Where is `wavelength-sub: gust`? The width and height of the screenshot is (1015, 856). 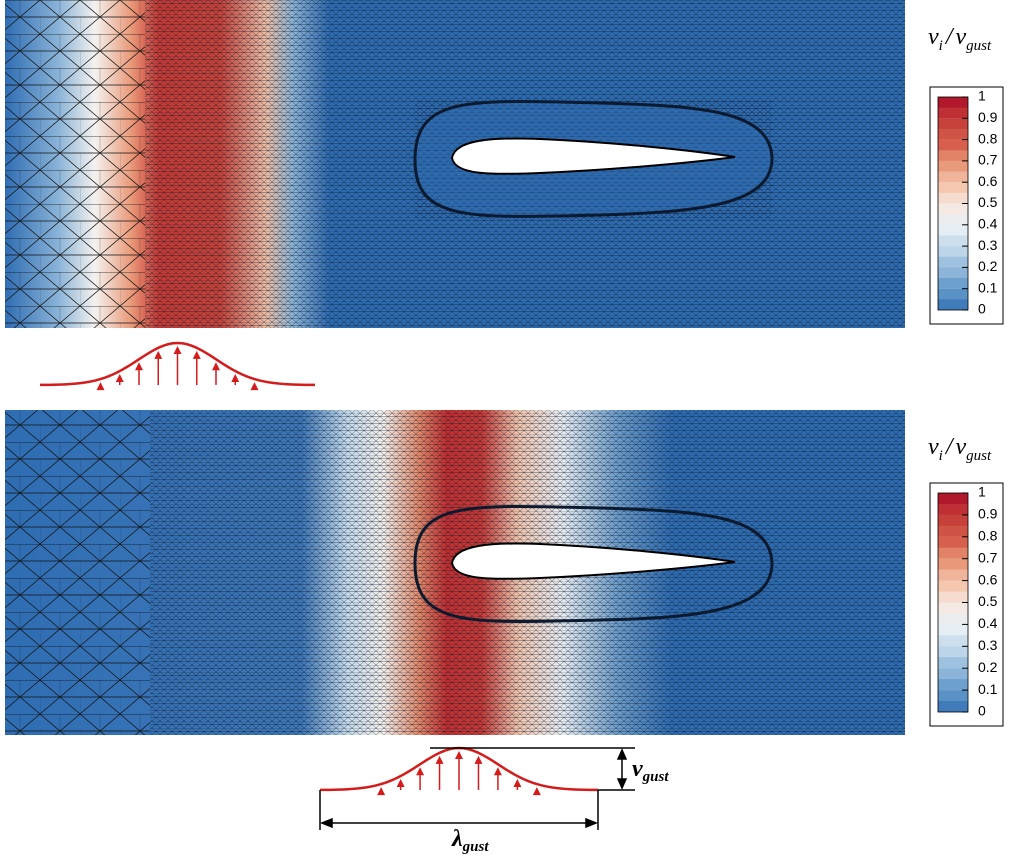
wavelength-sub: gust is located at coordinates (476, 847).